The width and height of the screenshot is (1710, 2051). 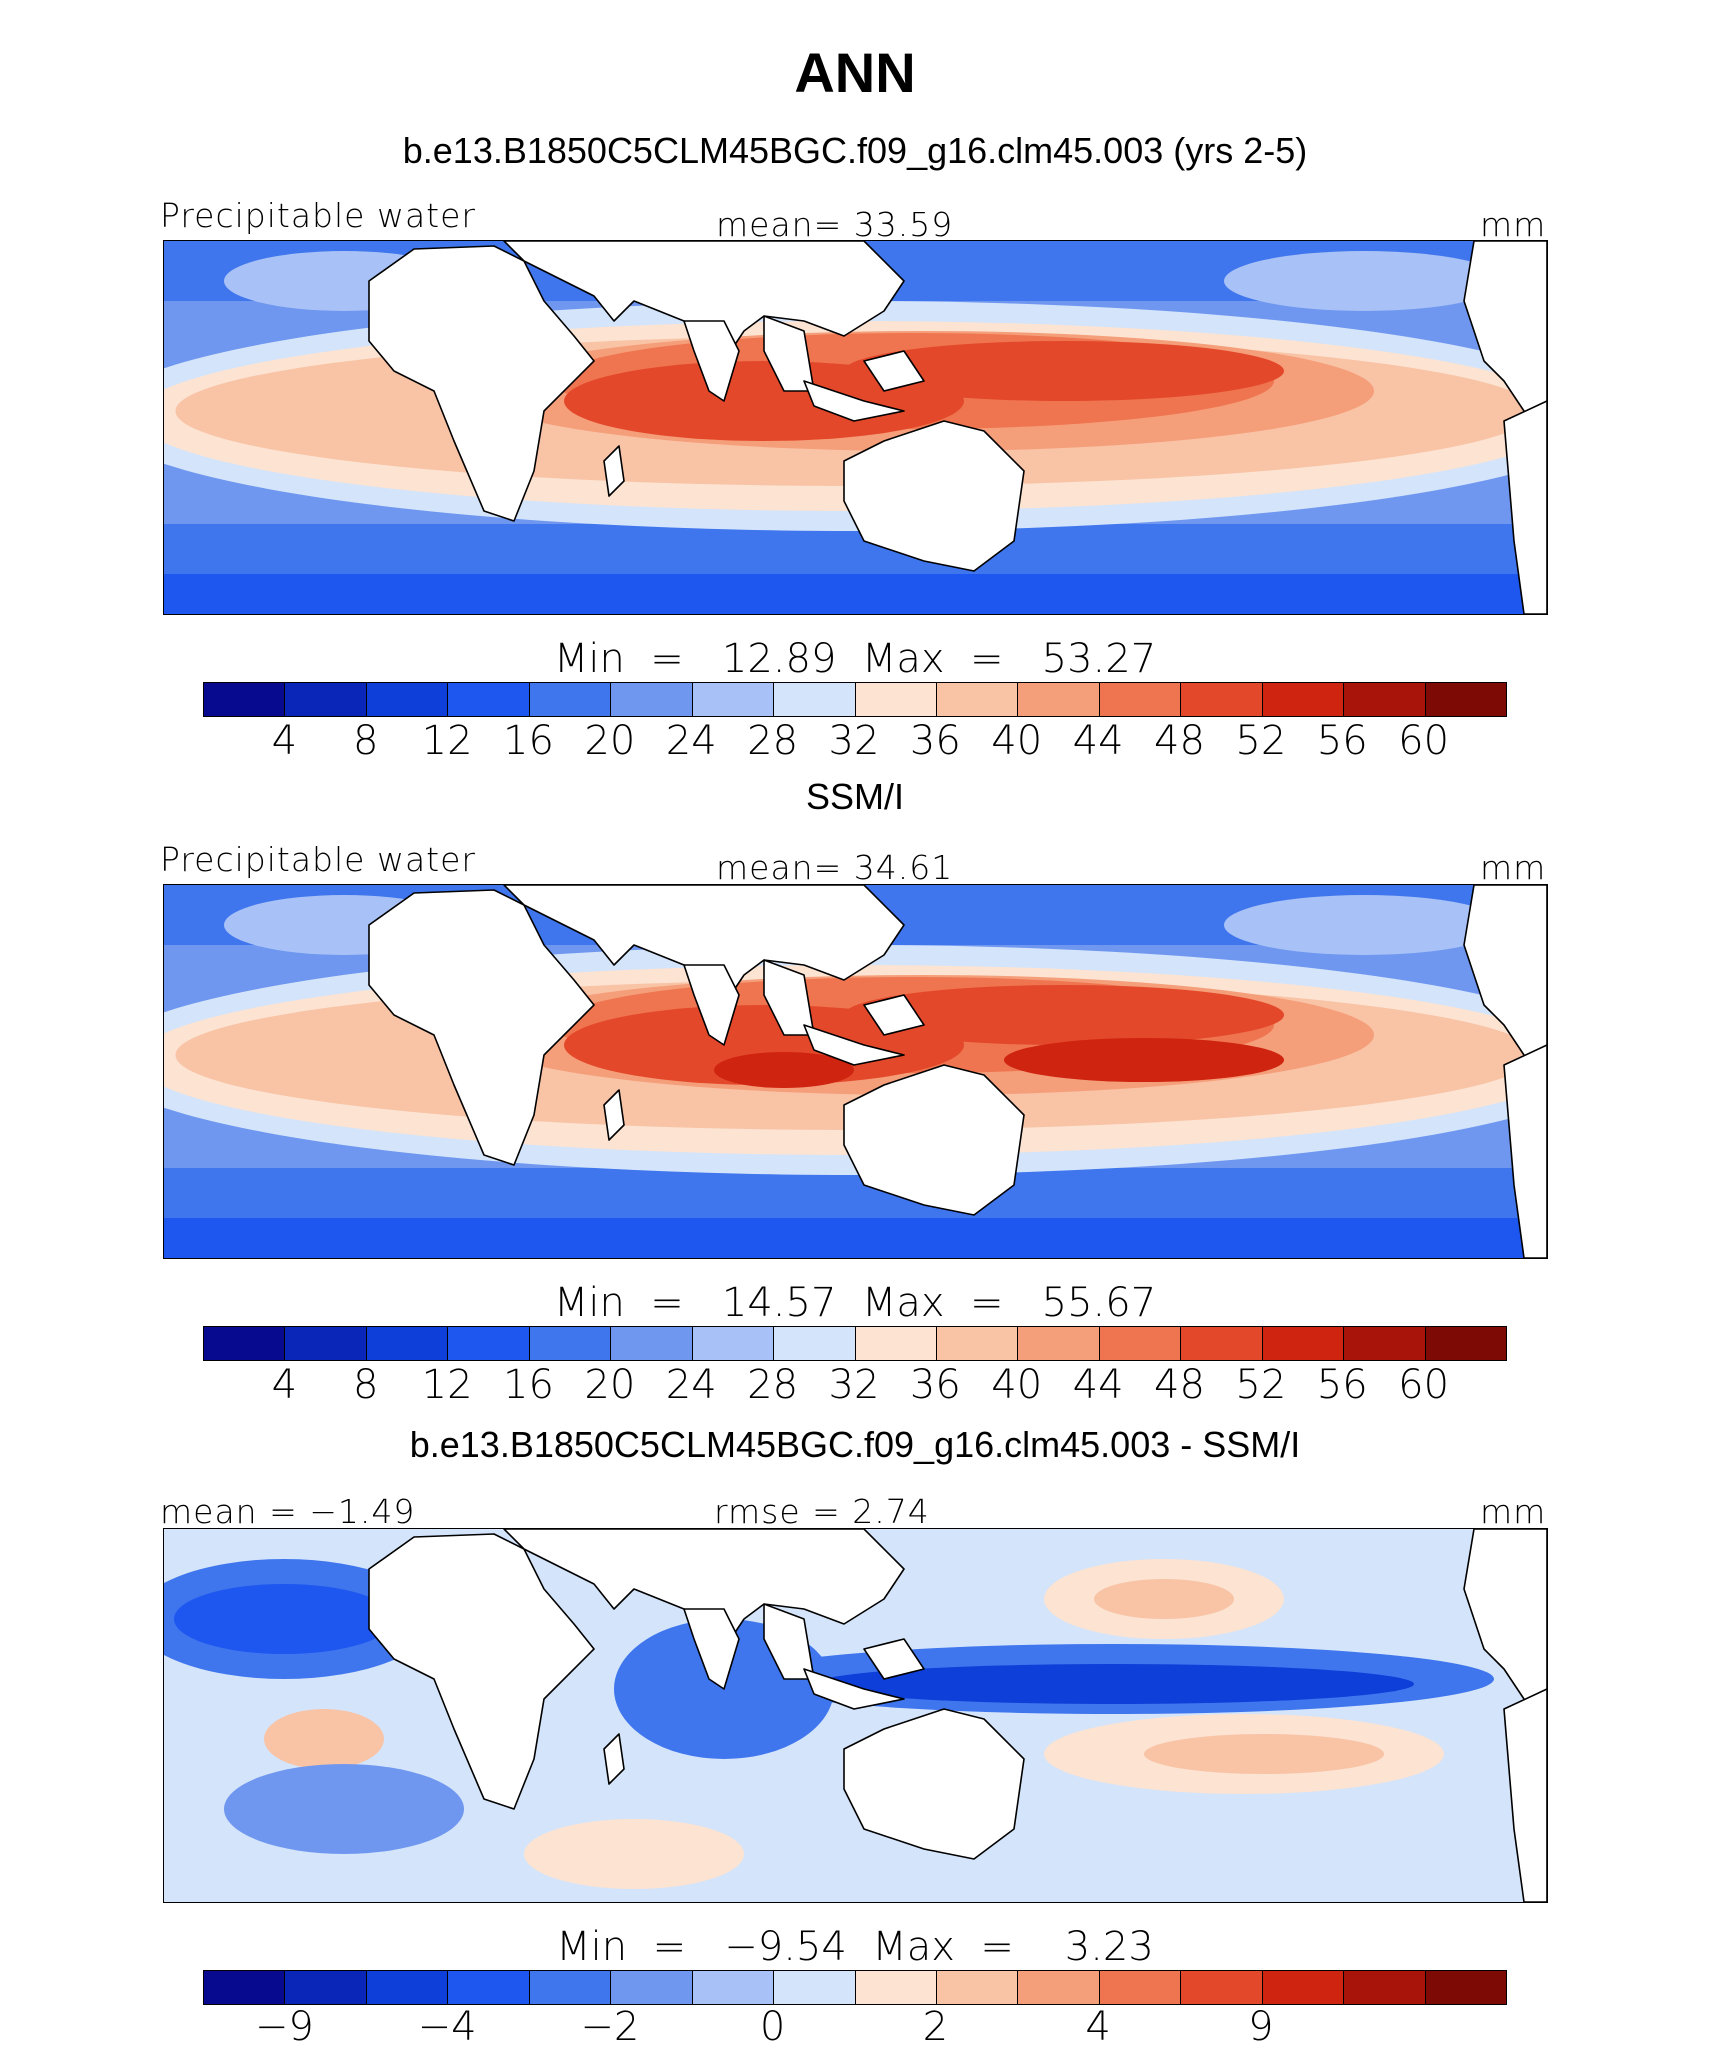 I want to click on colorbar-tick-label: 9, so click(x=1261, y=2027).